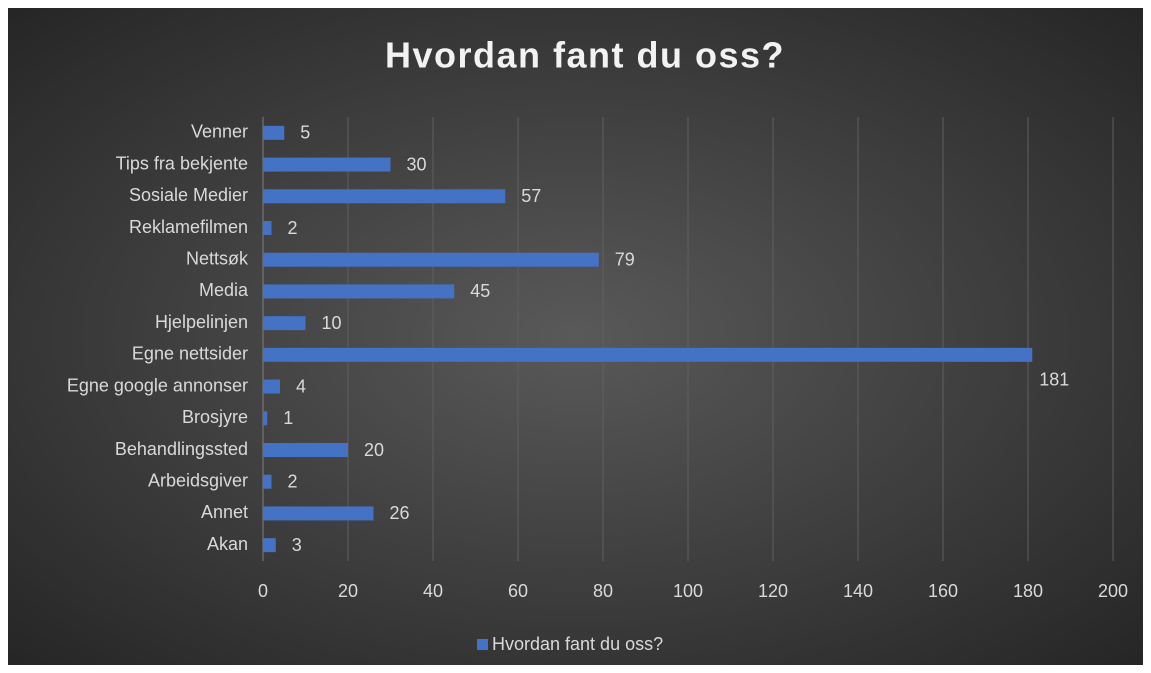  I want to click on x-tick-label: 160, so click(943, 591).